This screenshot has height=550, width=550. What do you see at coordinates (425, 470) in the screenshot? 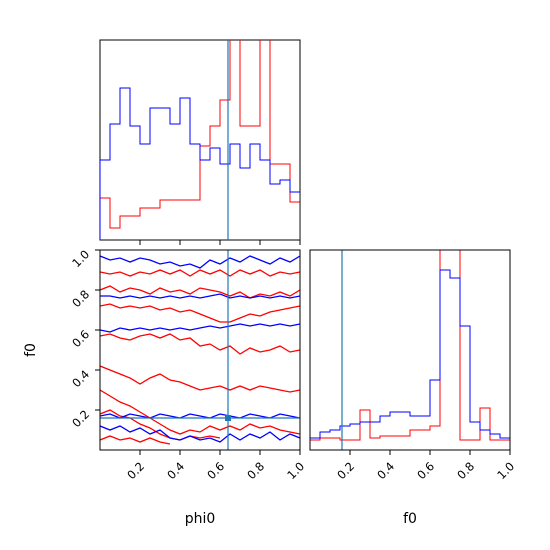
I see `hist-f0-tick-label: 0.6` at bounding box center [425, 470].